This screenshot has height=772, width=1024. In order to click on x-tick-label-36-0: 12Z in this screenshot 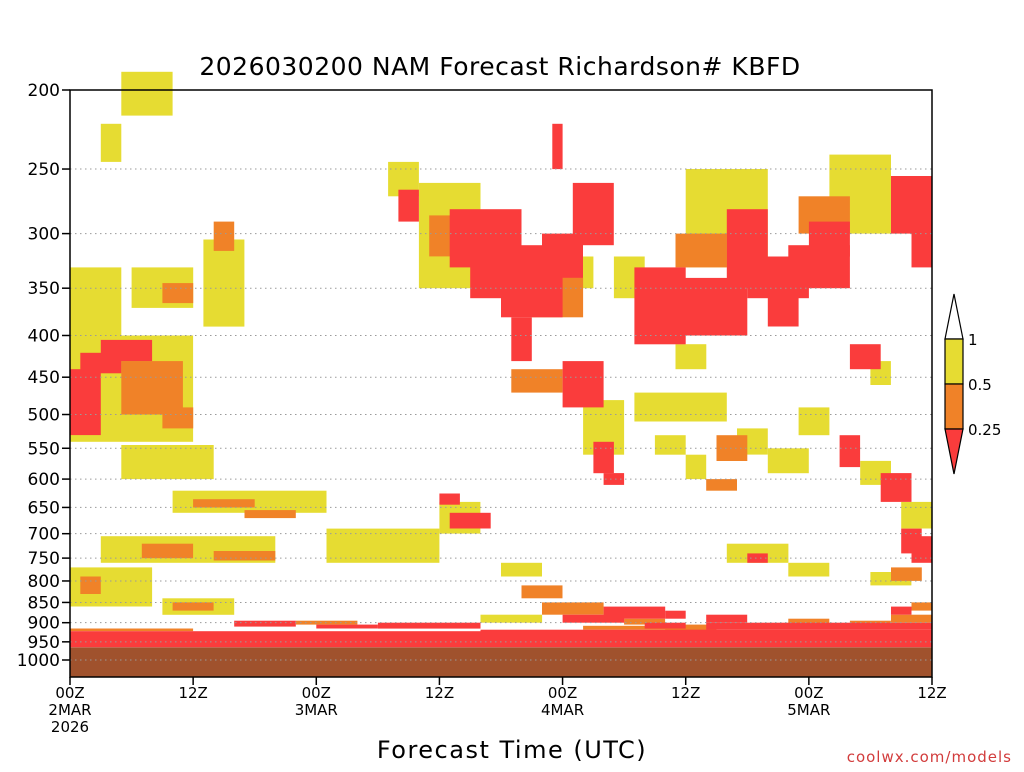, I will do `click(439, 693)`.